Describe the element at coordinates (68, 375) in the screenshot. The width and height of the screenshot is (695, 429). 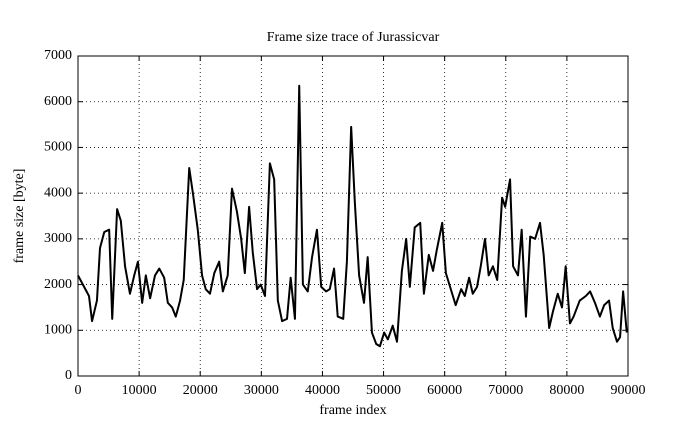
I see `y-tick-label: 0` at that location.